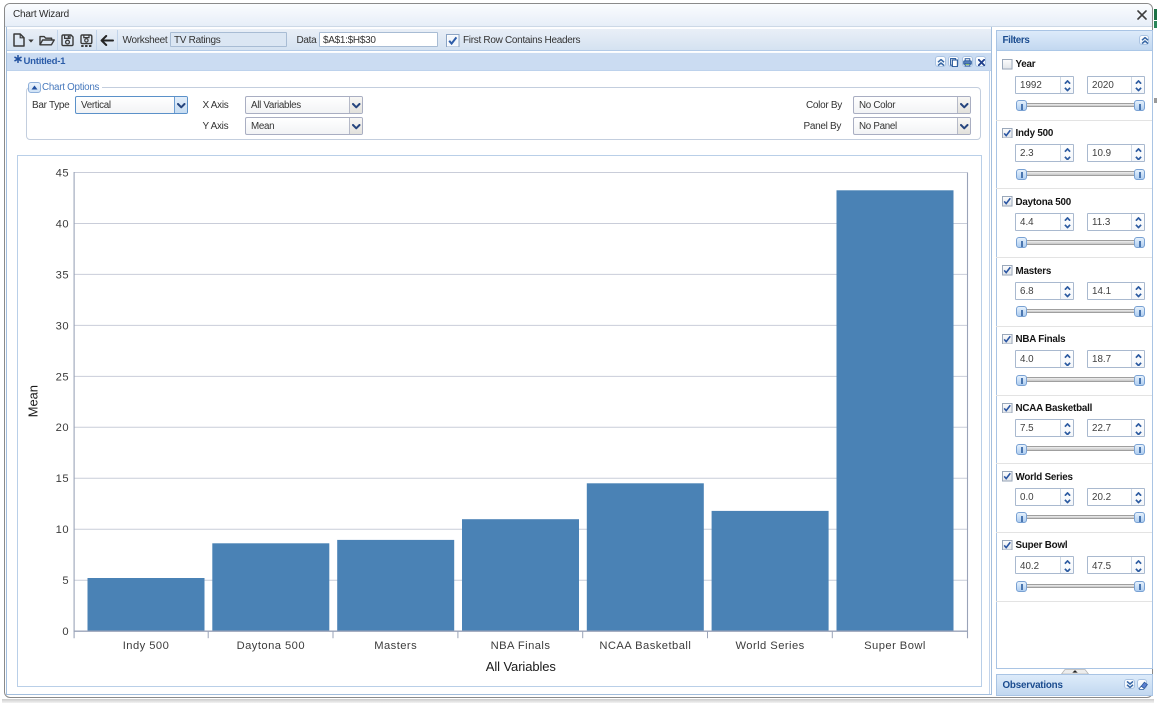 The height and width of the screenshot is (703, 1158). Describe the element at coordinates (769, 645) in the screenshot. I see `svg-text: World Series` at that location.